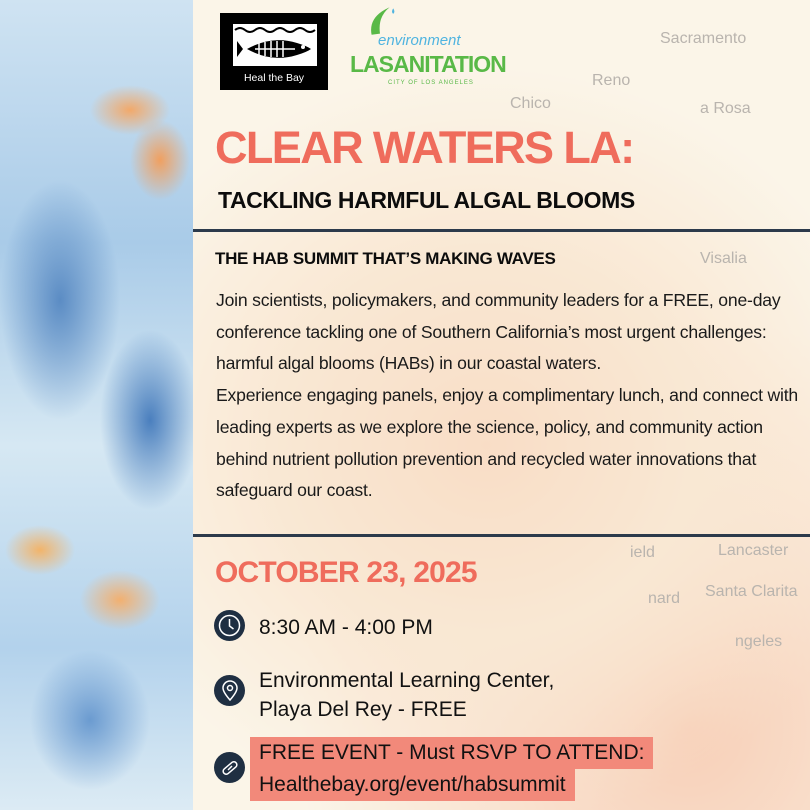 Image resolution: width=810 pixels, height=810 pixels. I want to click on map-label: Santa Clarita, so click(751, 591).